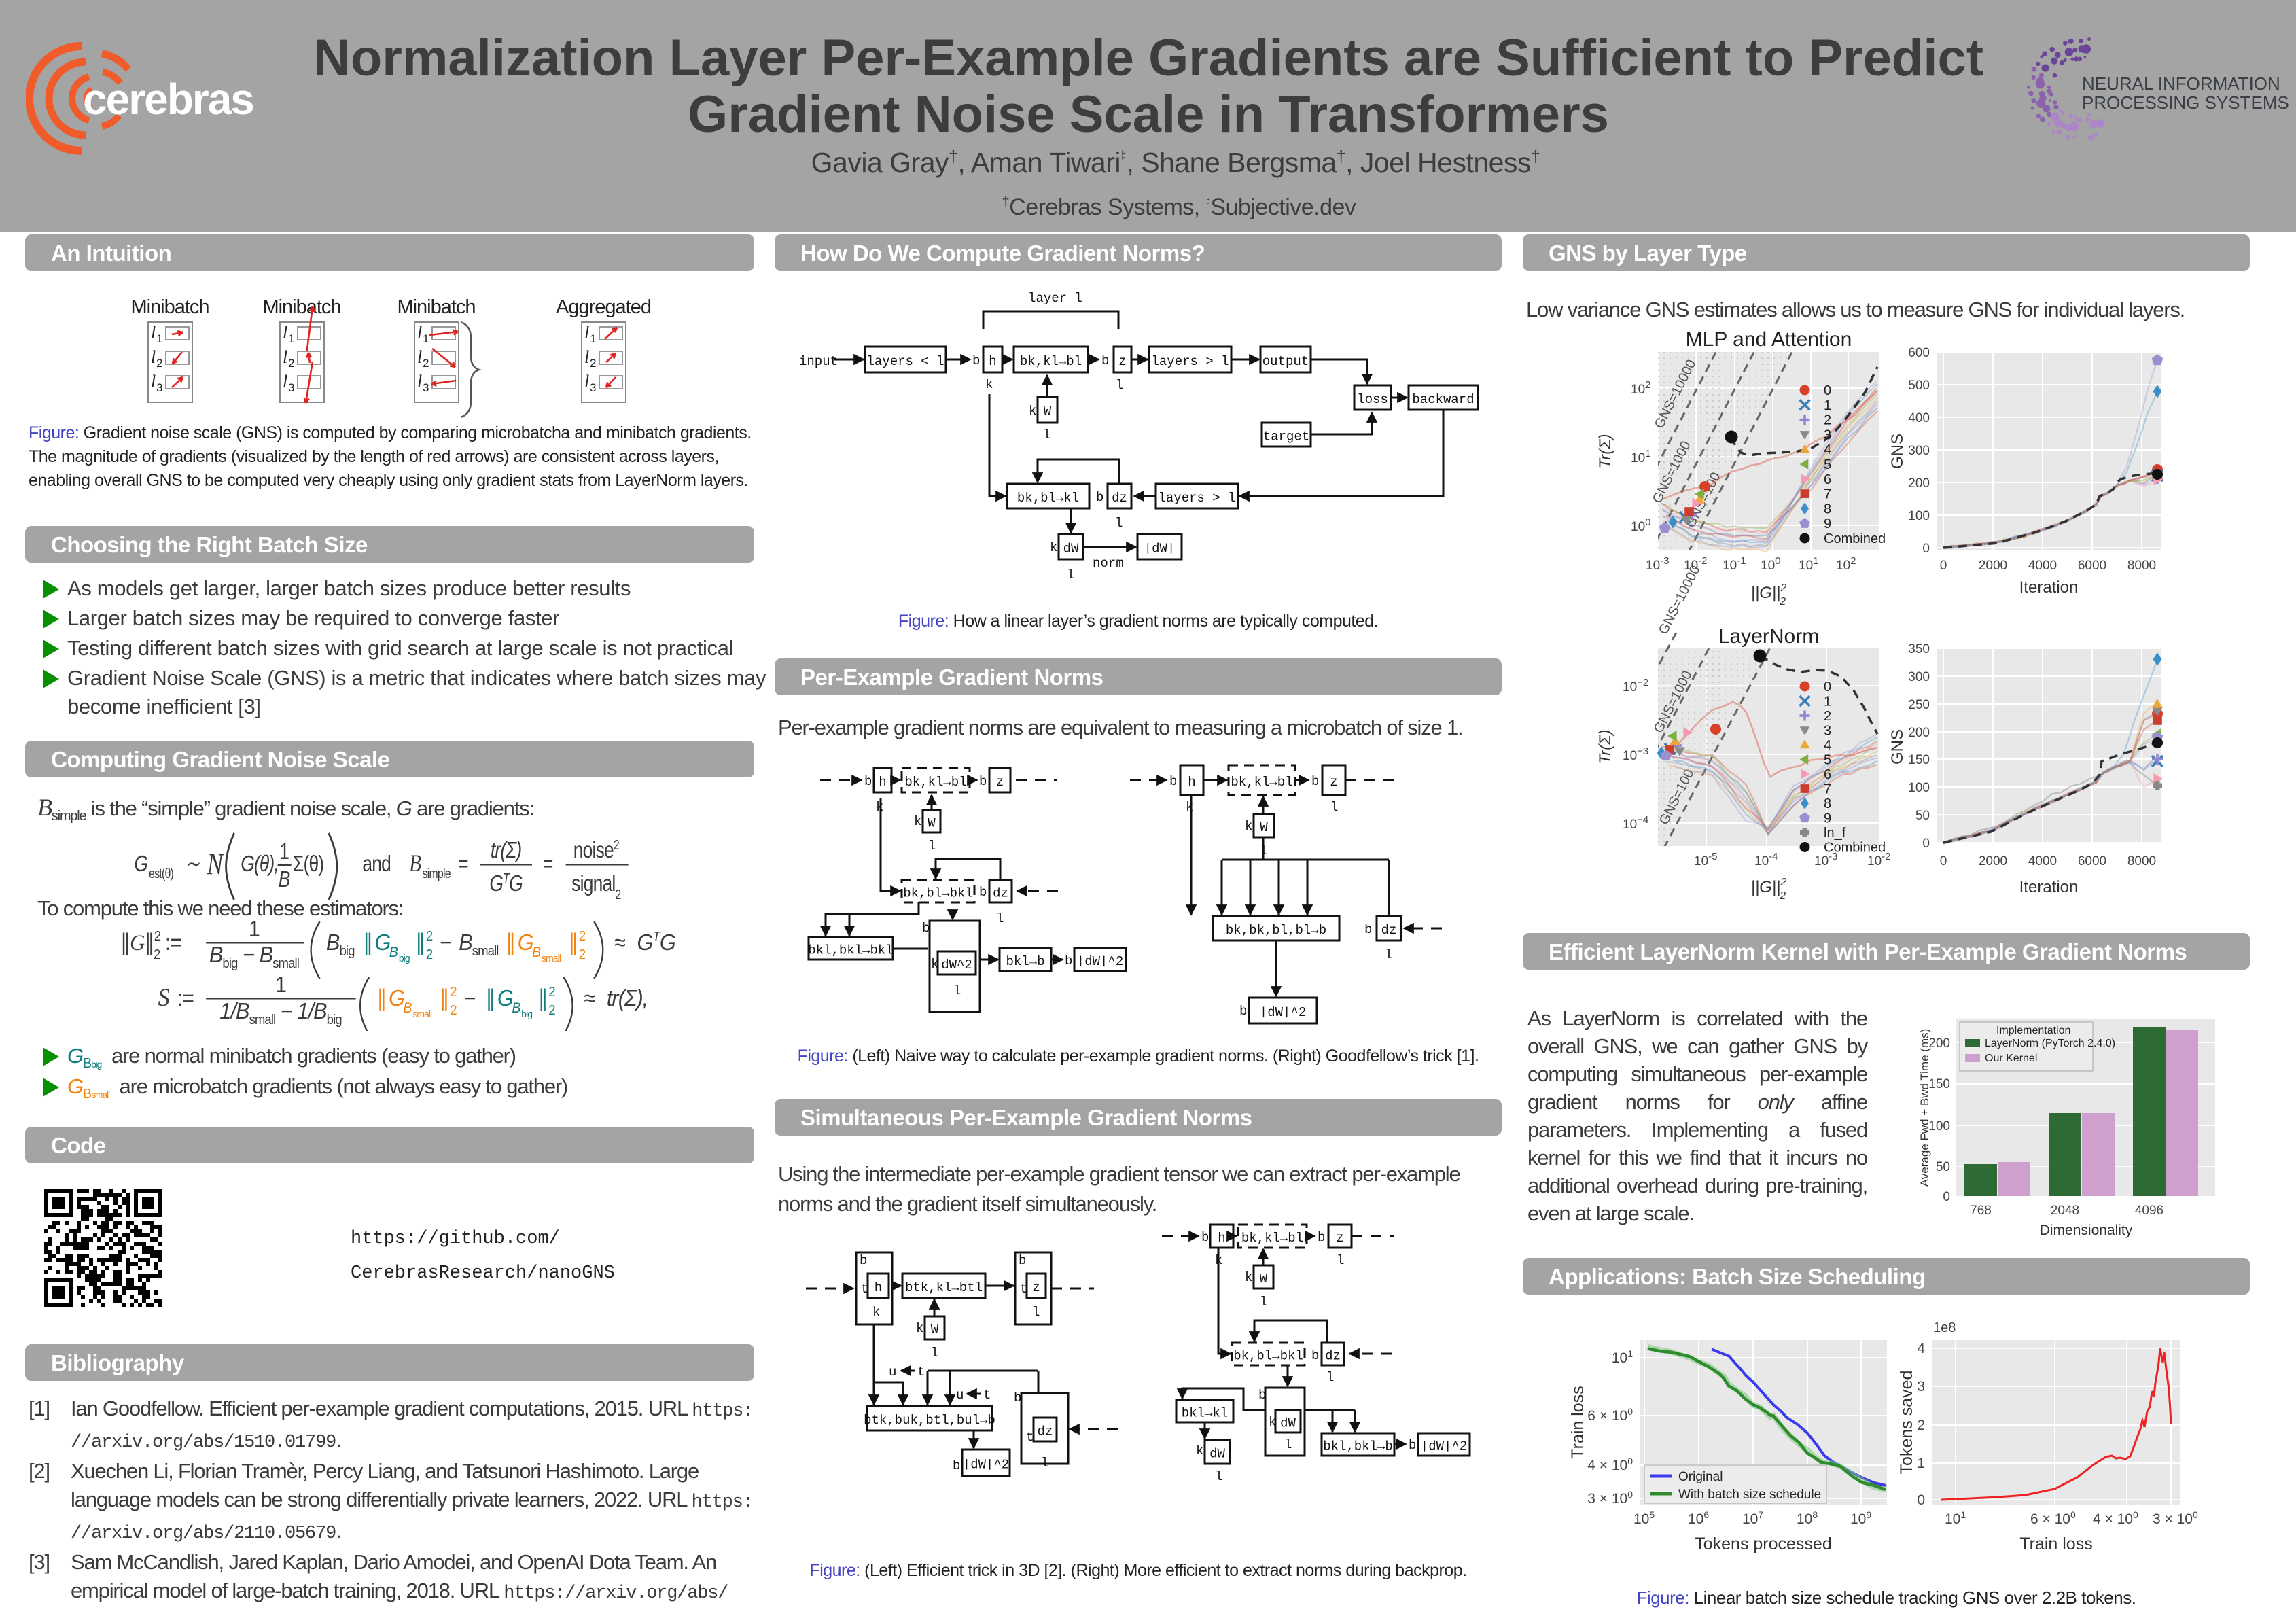 The image size is (2296, 1616). What do you see at coordinates (1610, 1415) in the screenshot?
I see `svg-text: 6 × 100` at bounding box center [1610, 1415].